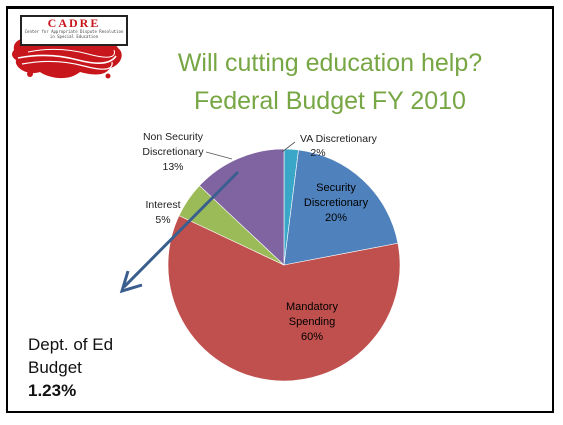 This screenshot has width=563, height=425. What do you see at coordinates (312, 322) in the screenshot?
I see `slice-label-mandatory-spending-1: Spending` at bounding box center [312, 322].